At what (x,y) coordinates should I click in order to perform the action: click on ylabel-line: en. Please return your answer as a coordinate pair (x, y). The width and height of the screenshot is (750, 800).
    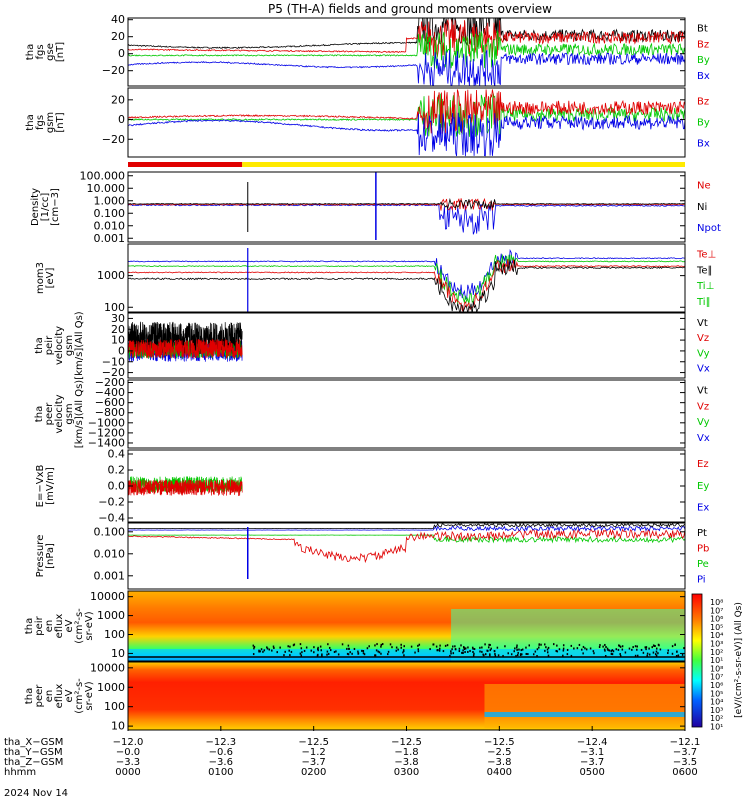
    Looking at the image, I should click on (49, 626).